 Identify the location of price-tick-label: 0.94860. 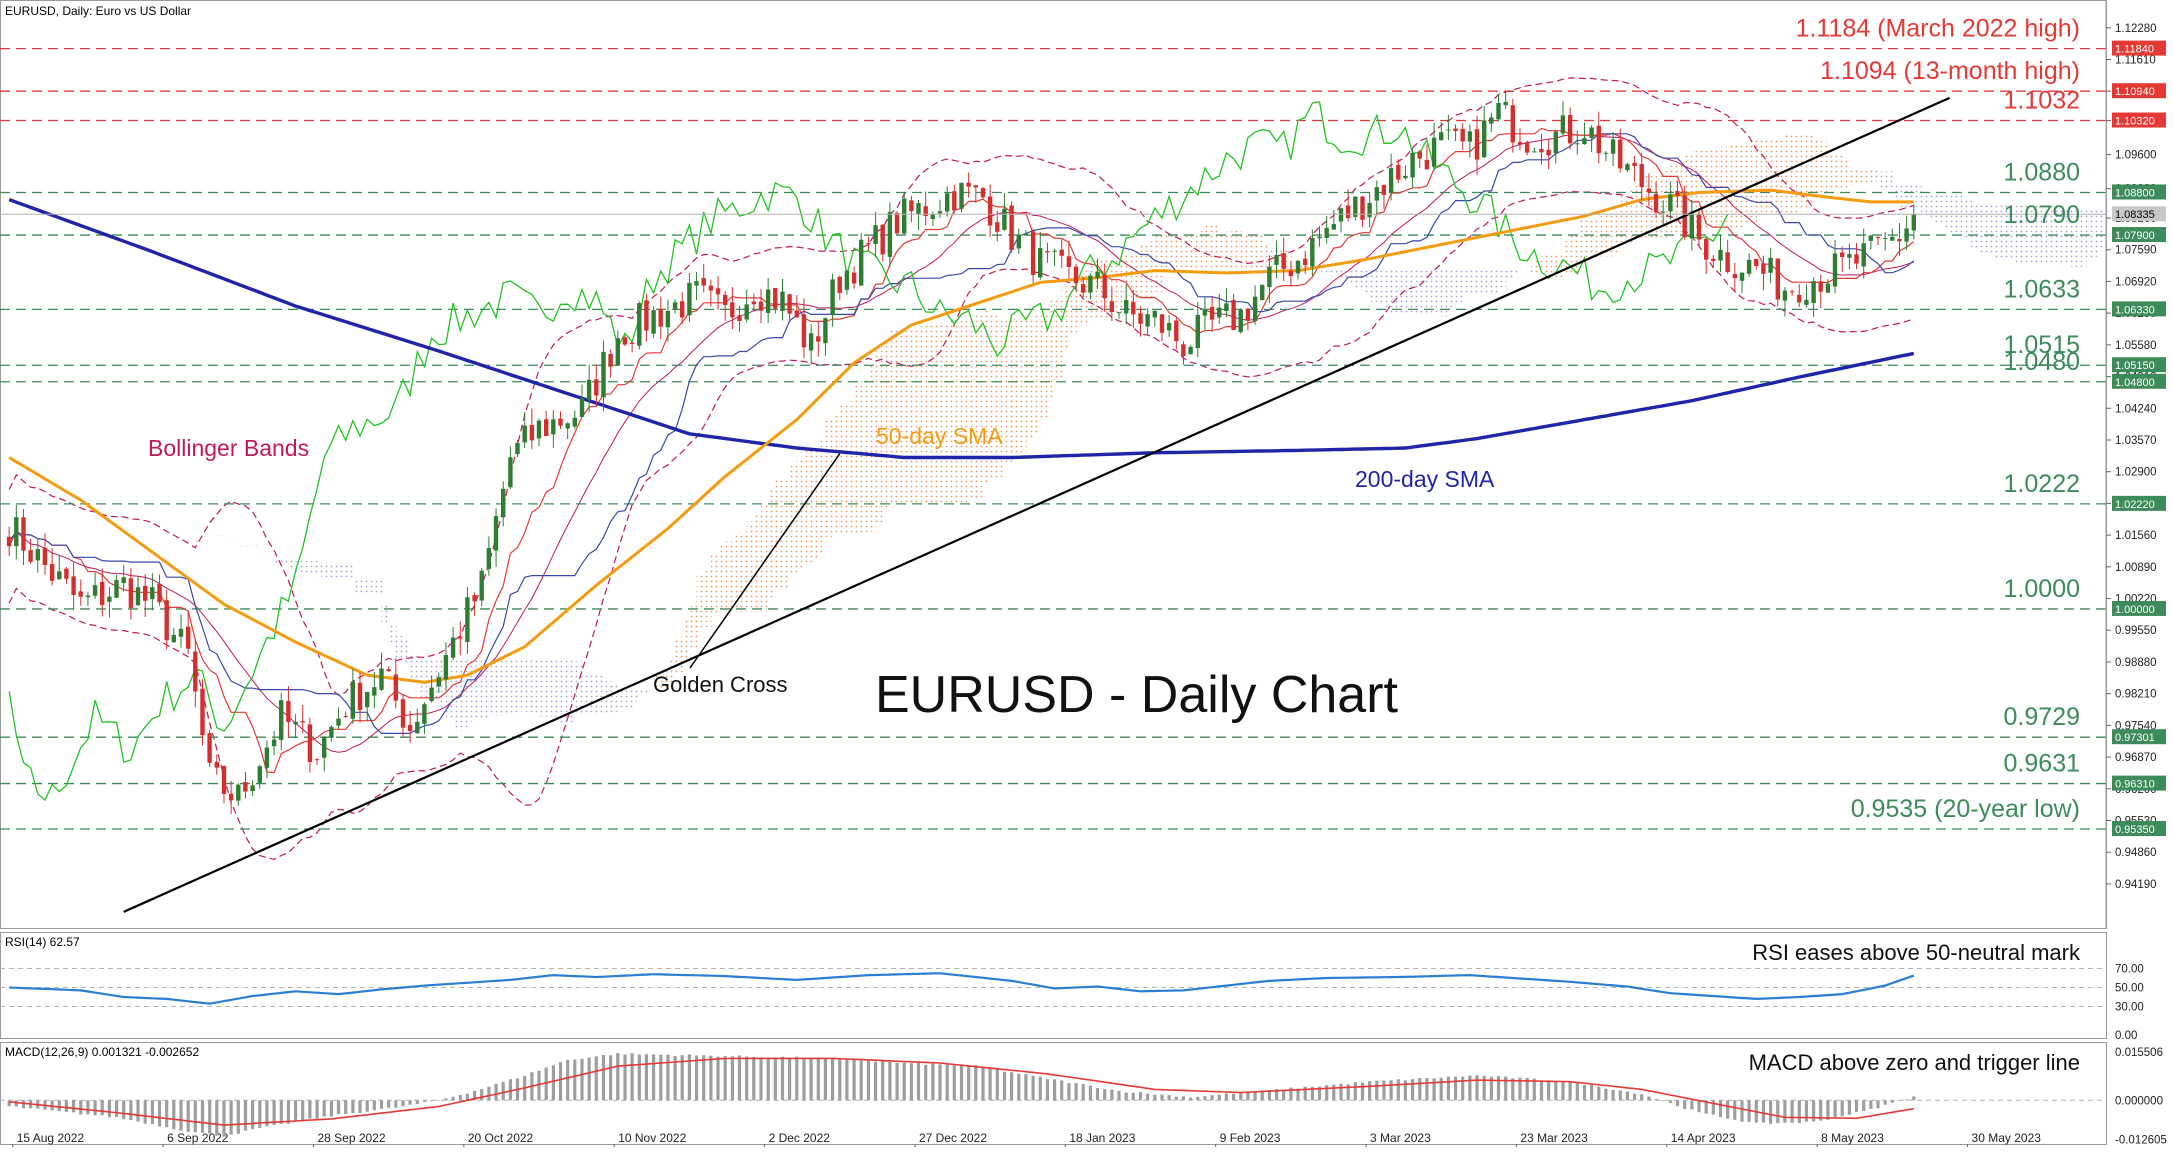
(2136, 853).